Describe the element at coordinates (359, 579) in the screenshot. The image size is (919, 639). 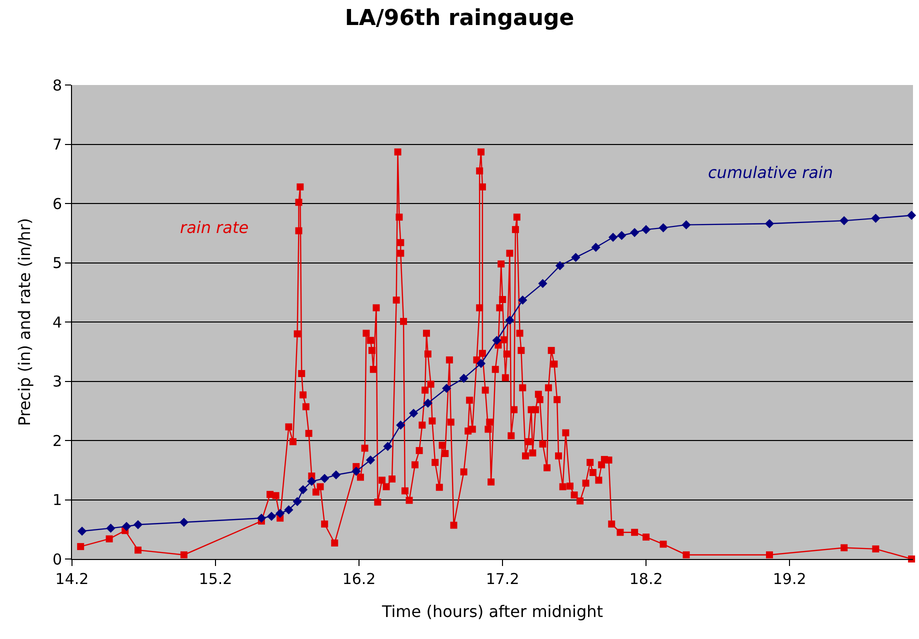
I see `x-tick-label: 16.2` at that location.